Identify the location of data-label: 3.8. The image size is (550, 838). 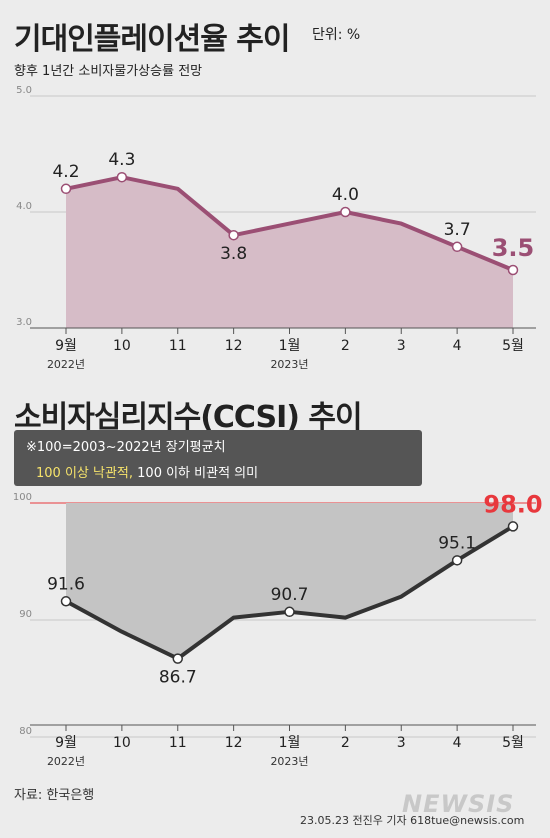
(233, 254).